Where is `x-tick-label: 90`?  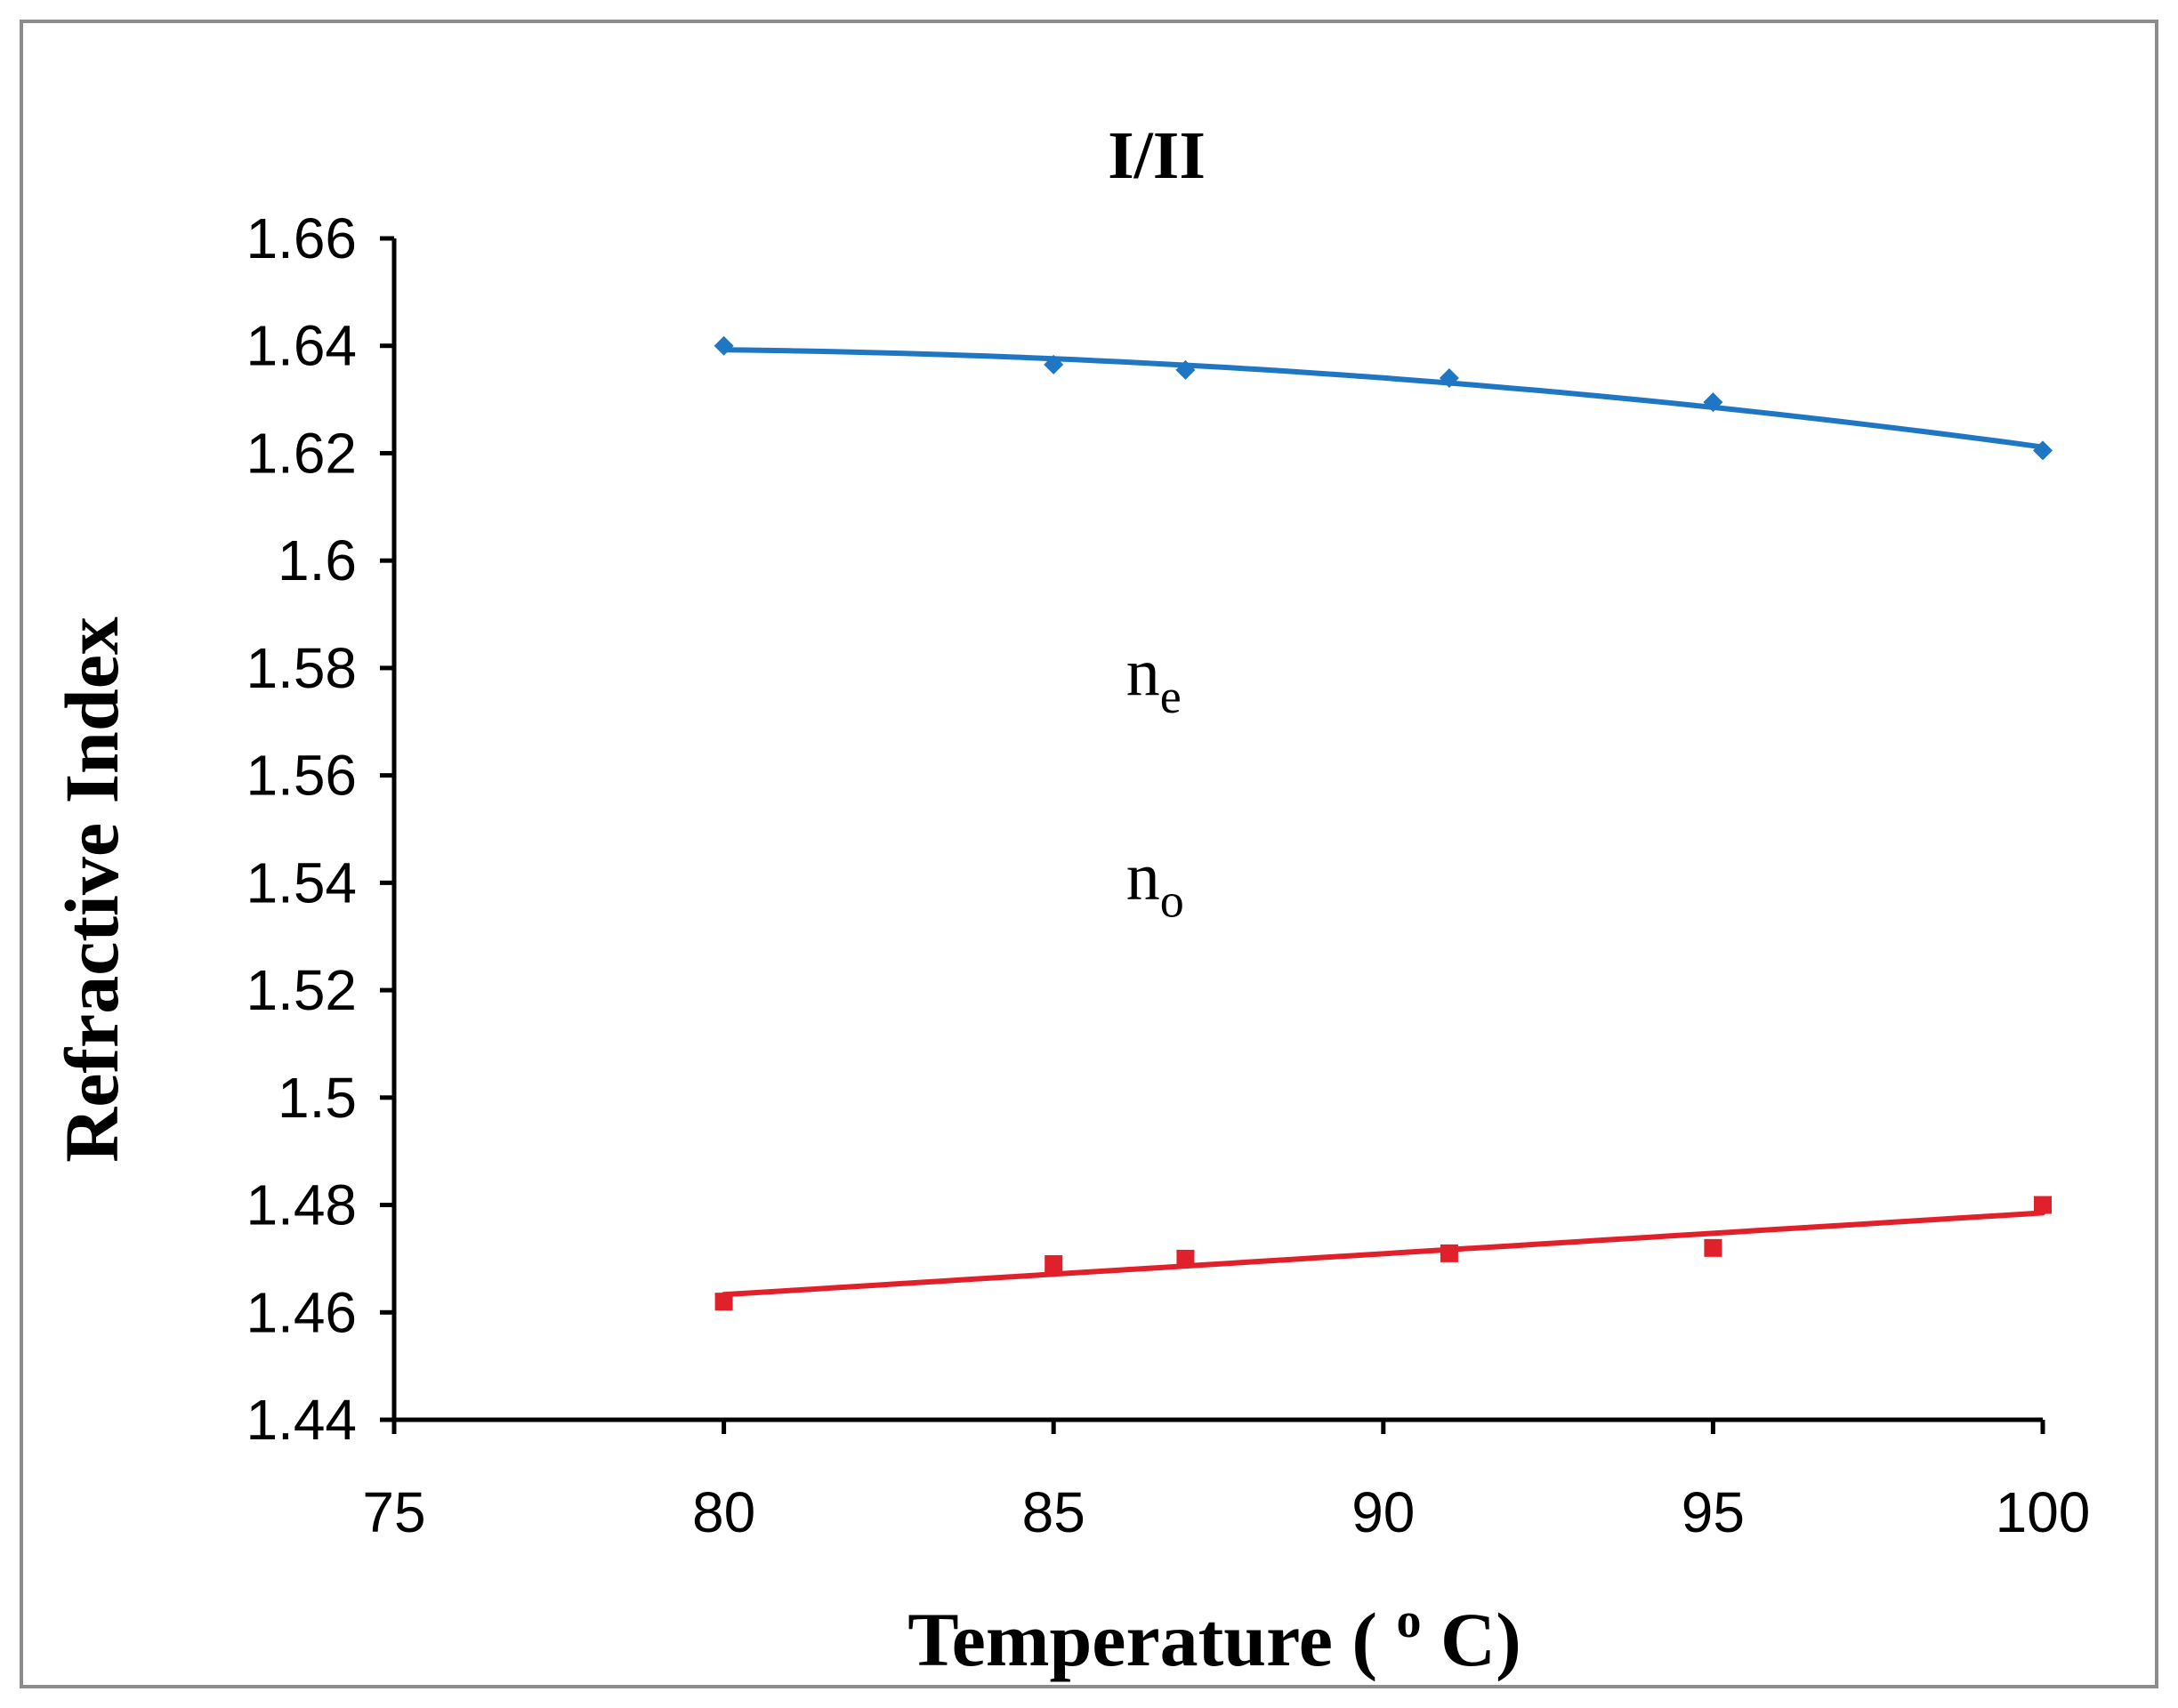 x-tick-label: 90 is located at coordinates (1383, 1512).